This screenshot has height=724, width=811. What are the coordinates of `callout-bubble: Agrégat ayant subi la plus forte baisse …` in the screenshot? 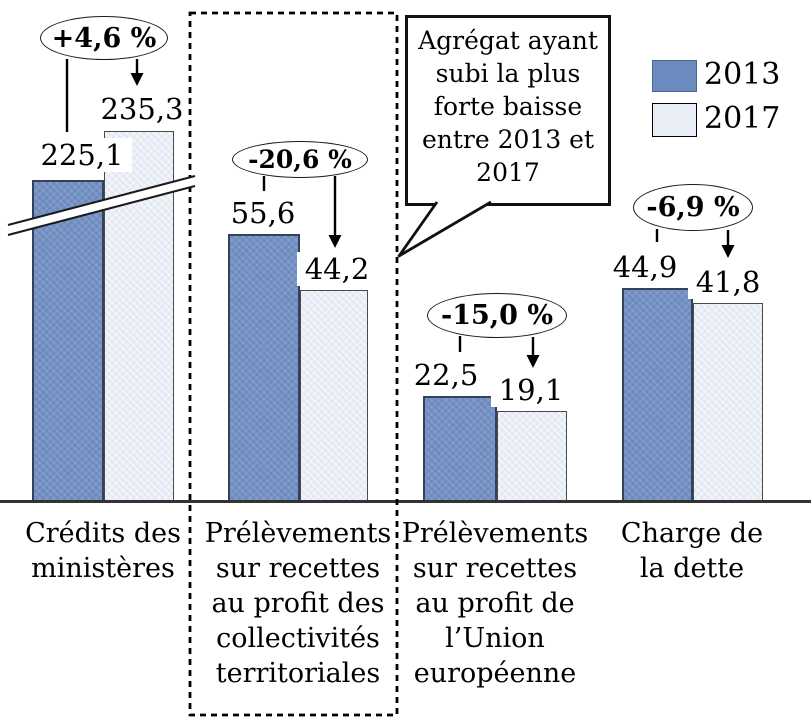 It's located at (508, 110).